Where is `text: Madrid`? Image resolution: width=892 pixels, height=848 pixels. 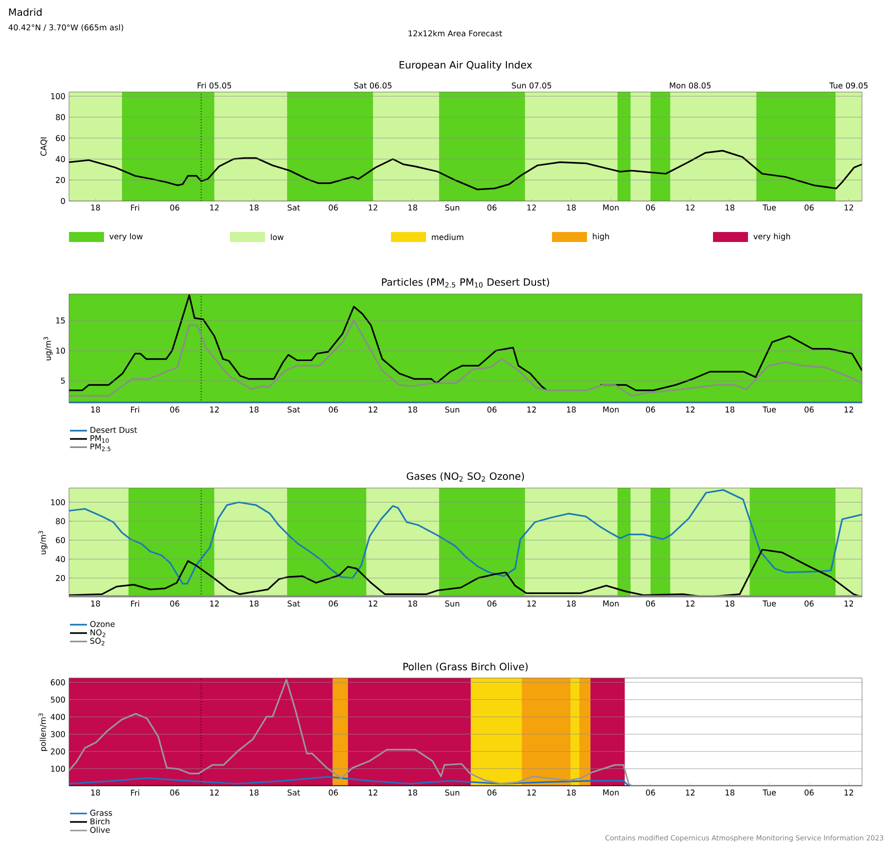
text: Madrid is located at coordinates (25, 12).